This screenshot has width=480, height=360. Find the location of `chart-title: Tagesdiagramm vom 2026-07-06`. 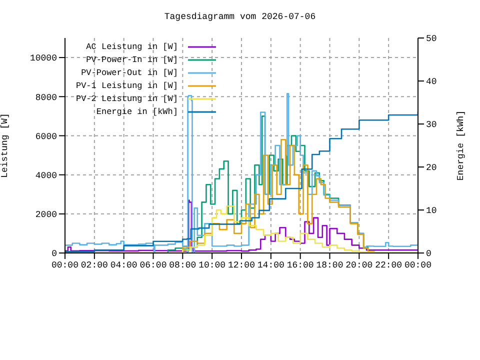

chart-title: Tagesdiagramm vom 2026-07-06 is located at coordinates (240, 17).